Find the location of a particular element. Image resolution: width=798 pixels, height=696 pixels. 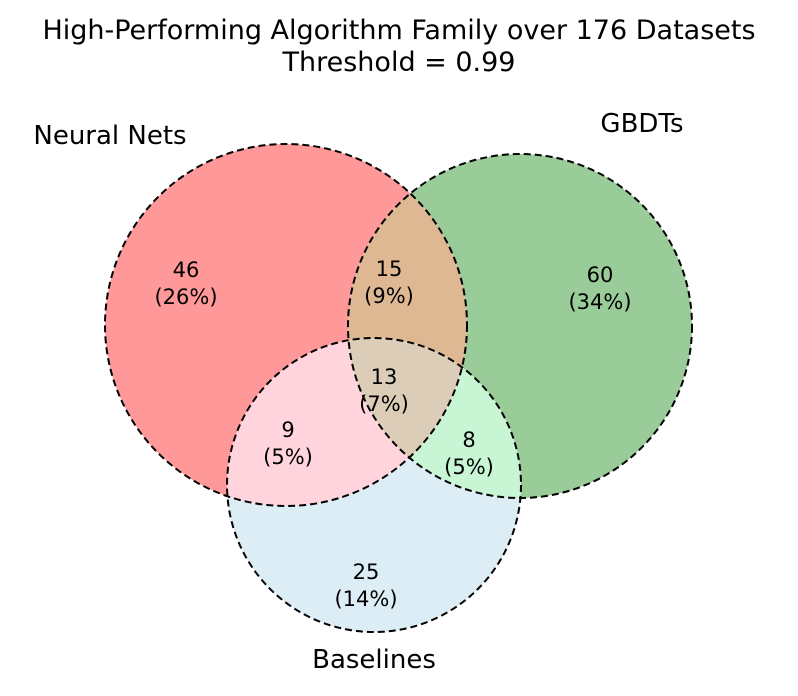

region-count-neural-nets-gbdts: 15 is located at coordinates (389, 269).